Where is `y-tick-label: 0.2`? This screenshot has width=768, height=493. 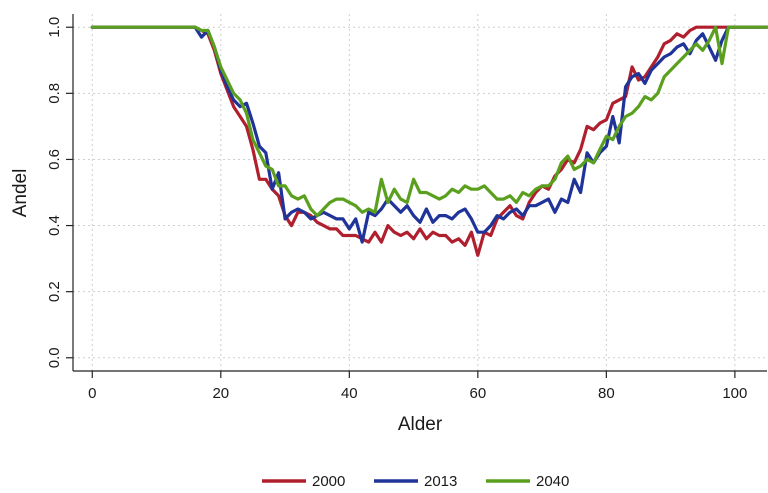
y-tick-label: 0.2 is located at coordinates (54, 291).